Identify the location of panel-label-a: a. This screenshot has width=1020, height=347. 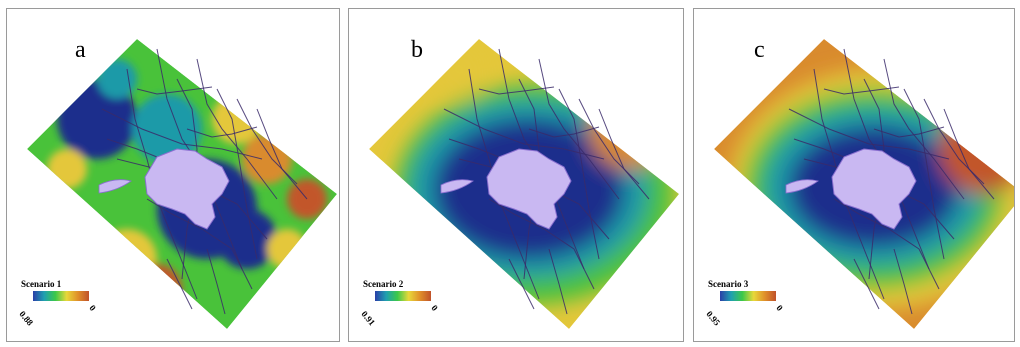
(80, 50).